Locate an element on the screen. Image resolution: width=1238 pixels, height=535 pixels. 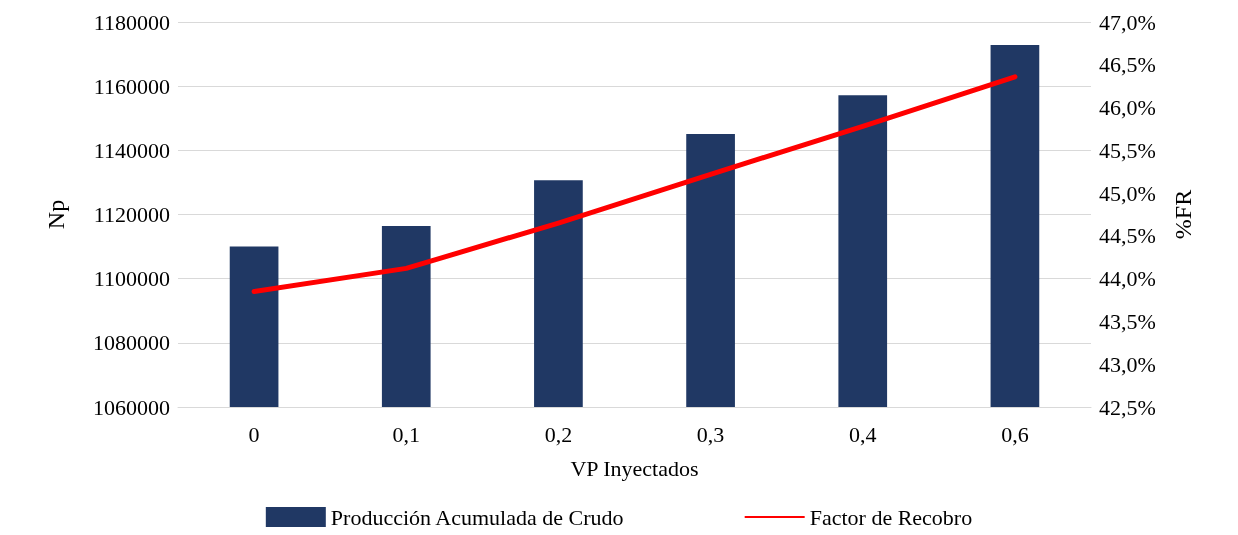
x-tick-label: 0,6 is located at coordinates (1015, 434).